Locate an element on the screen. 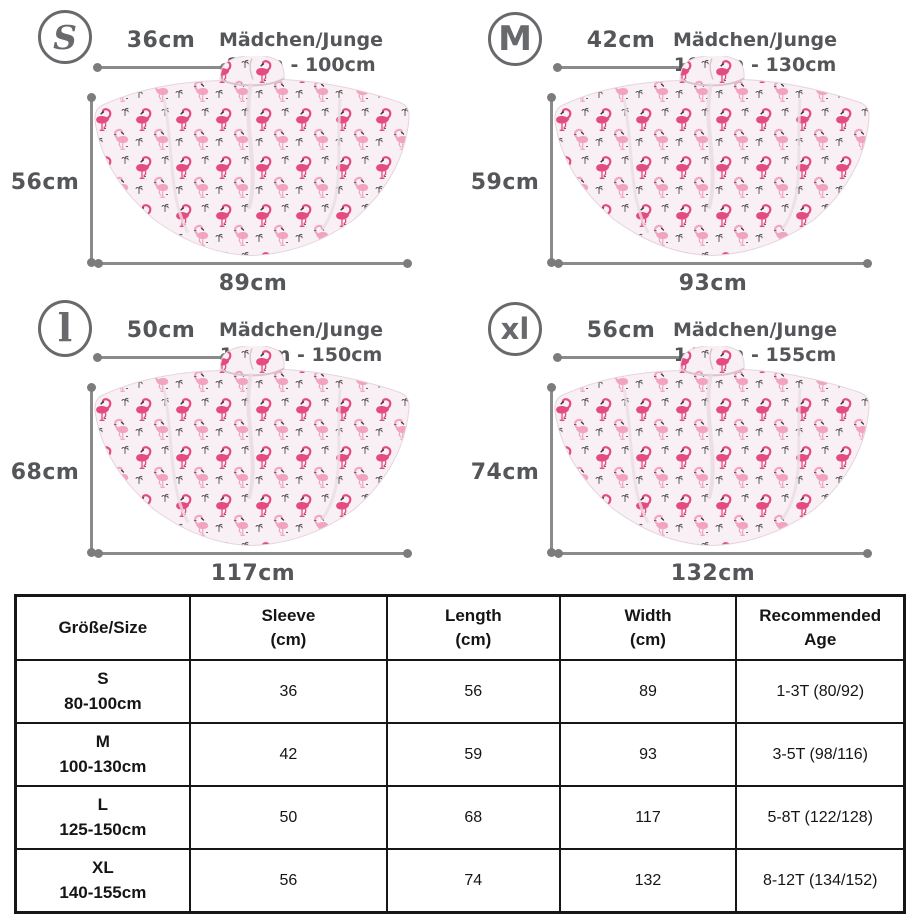 Image resolution: width=920 pixels, height=920 pixels. table-row: S 80-100cm 36 56 89 1-3T (80/92) is located at coordinates (460, 691).